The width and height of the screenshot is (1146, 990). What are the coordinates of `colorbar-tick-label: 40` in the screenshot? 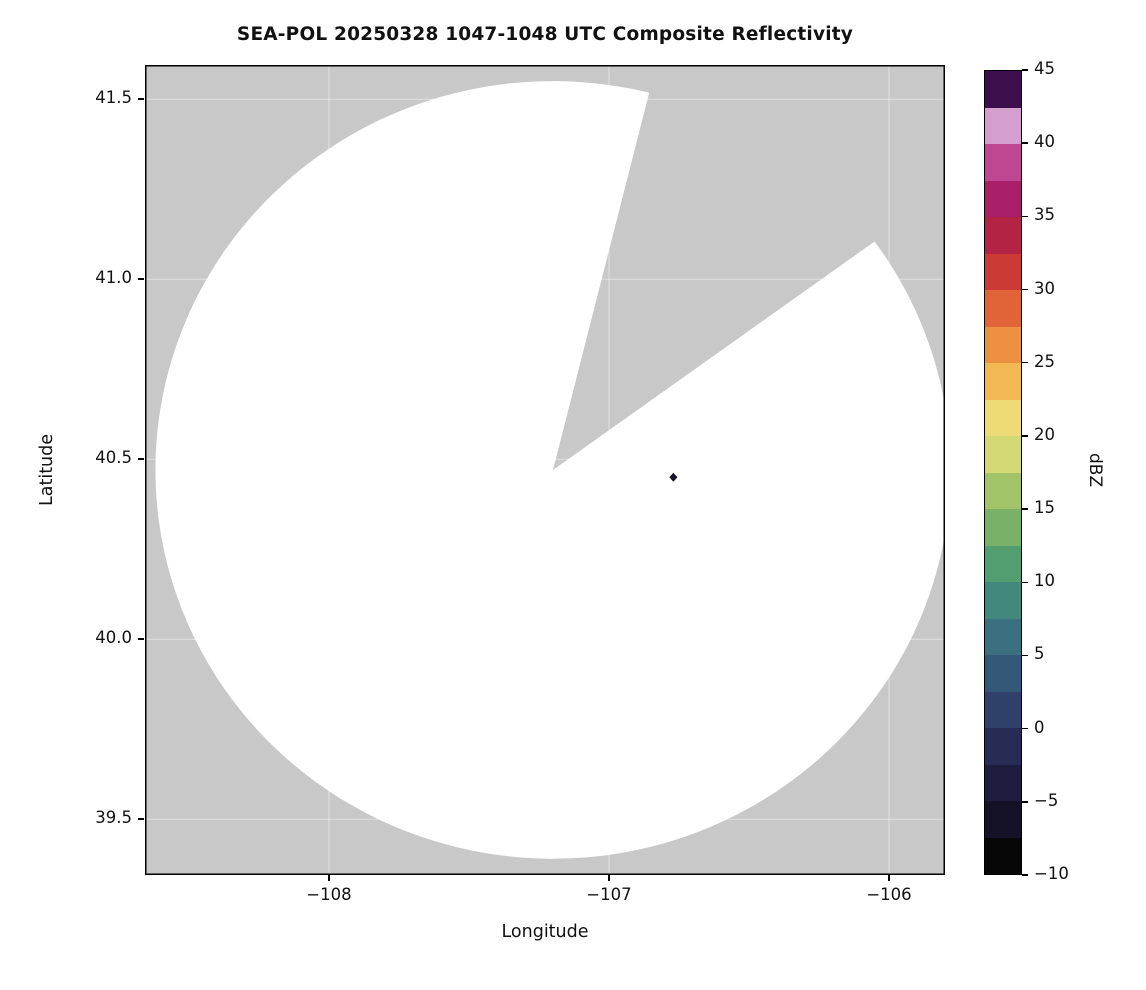 It's located at (1044, 142).